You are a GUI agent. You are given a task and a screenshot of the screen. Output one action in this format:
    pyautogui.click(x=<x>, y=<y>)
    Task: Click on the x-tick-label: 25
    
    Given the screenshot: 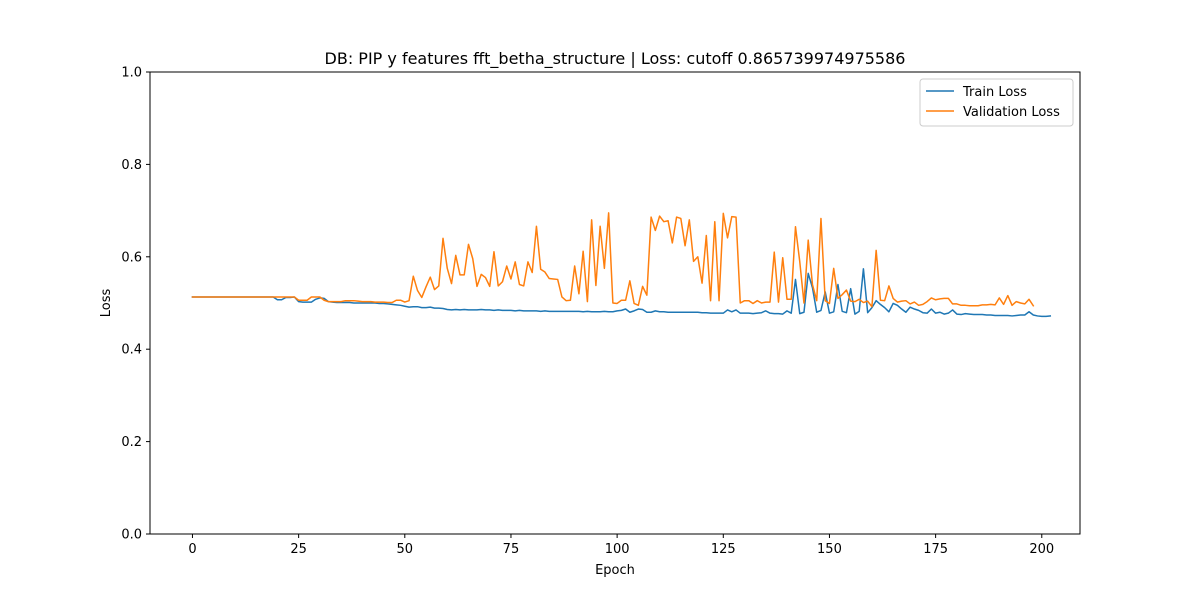 What is the action you would take?
    pyautogui.click(x=298, y=549)
    